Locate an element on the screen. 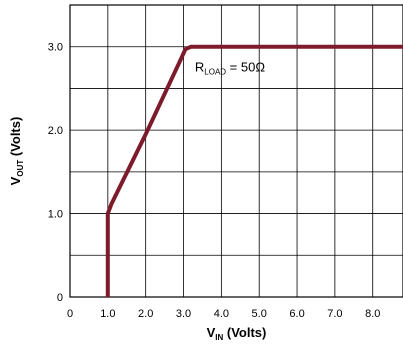 The width and height of the screenshot is (403, 347). x-tick-label: 4.0 is located at coordinates (221, 314).